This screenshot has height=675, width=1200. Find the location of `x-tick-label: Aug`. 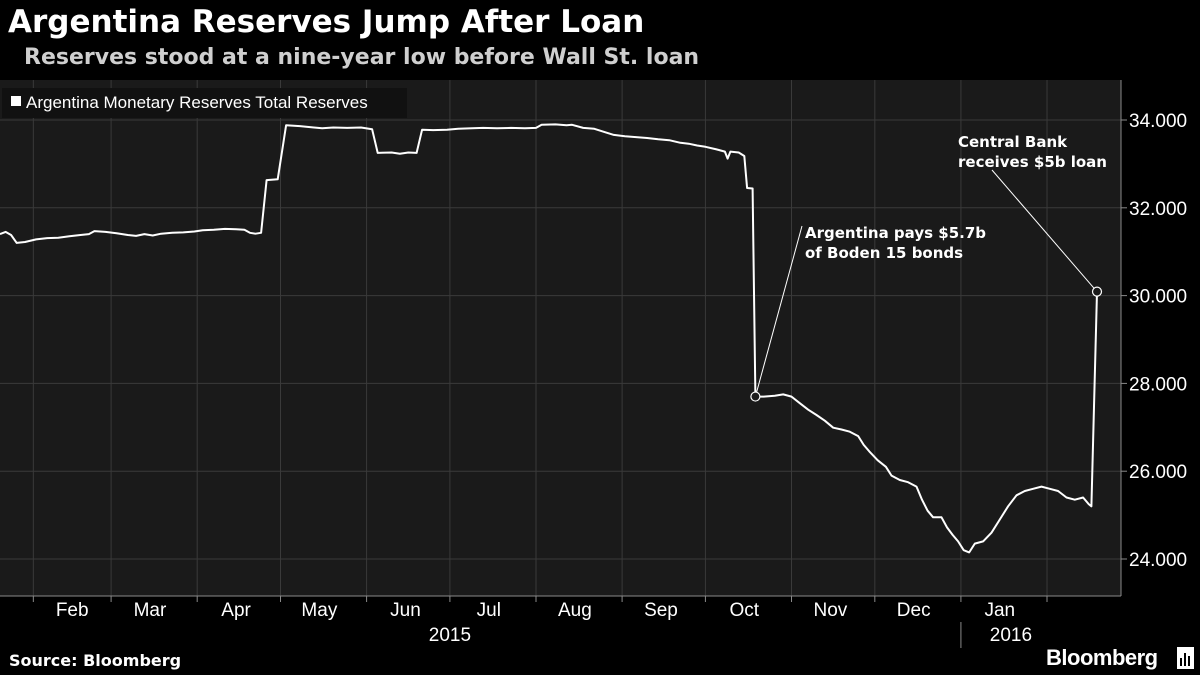

x-tick-label: Aug is located at coordinates (575, 610).